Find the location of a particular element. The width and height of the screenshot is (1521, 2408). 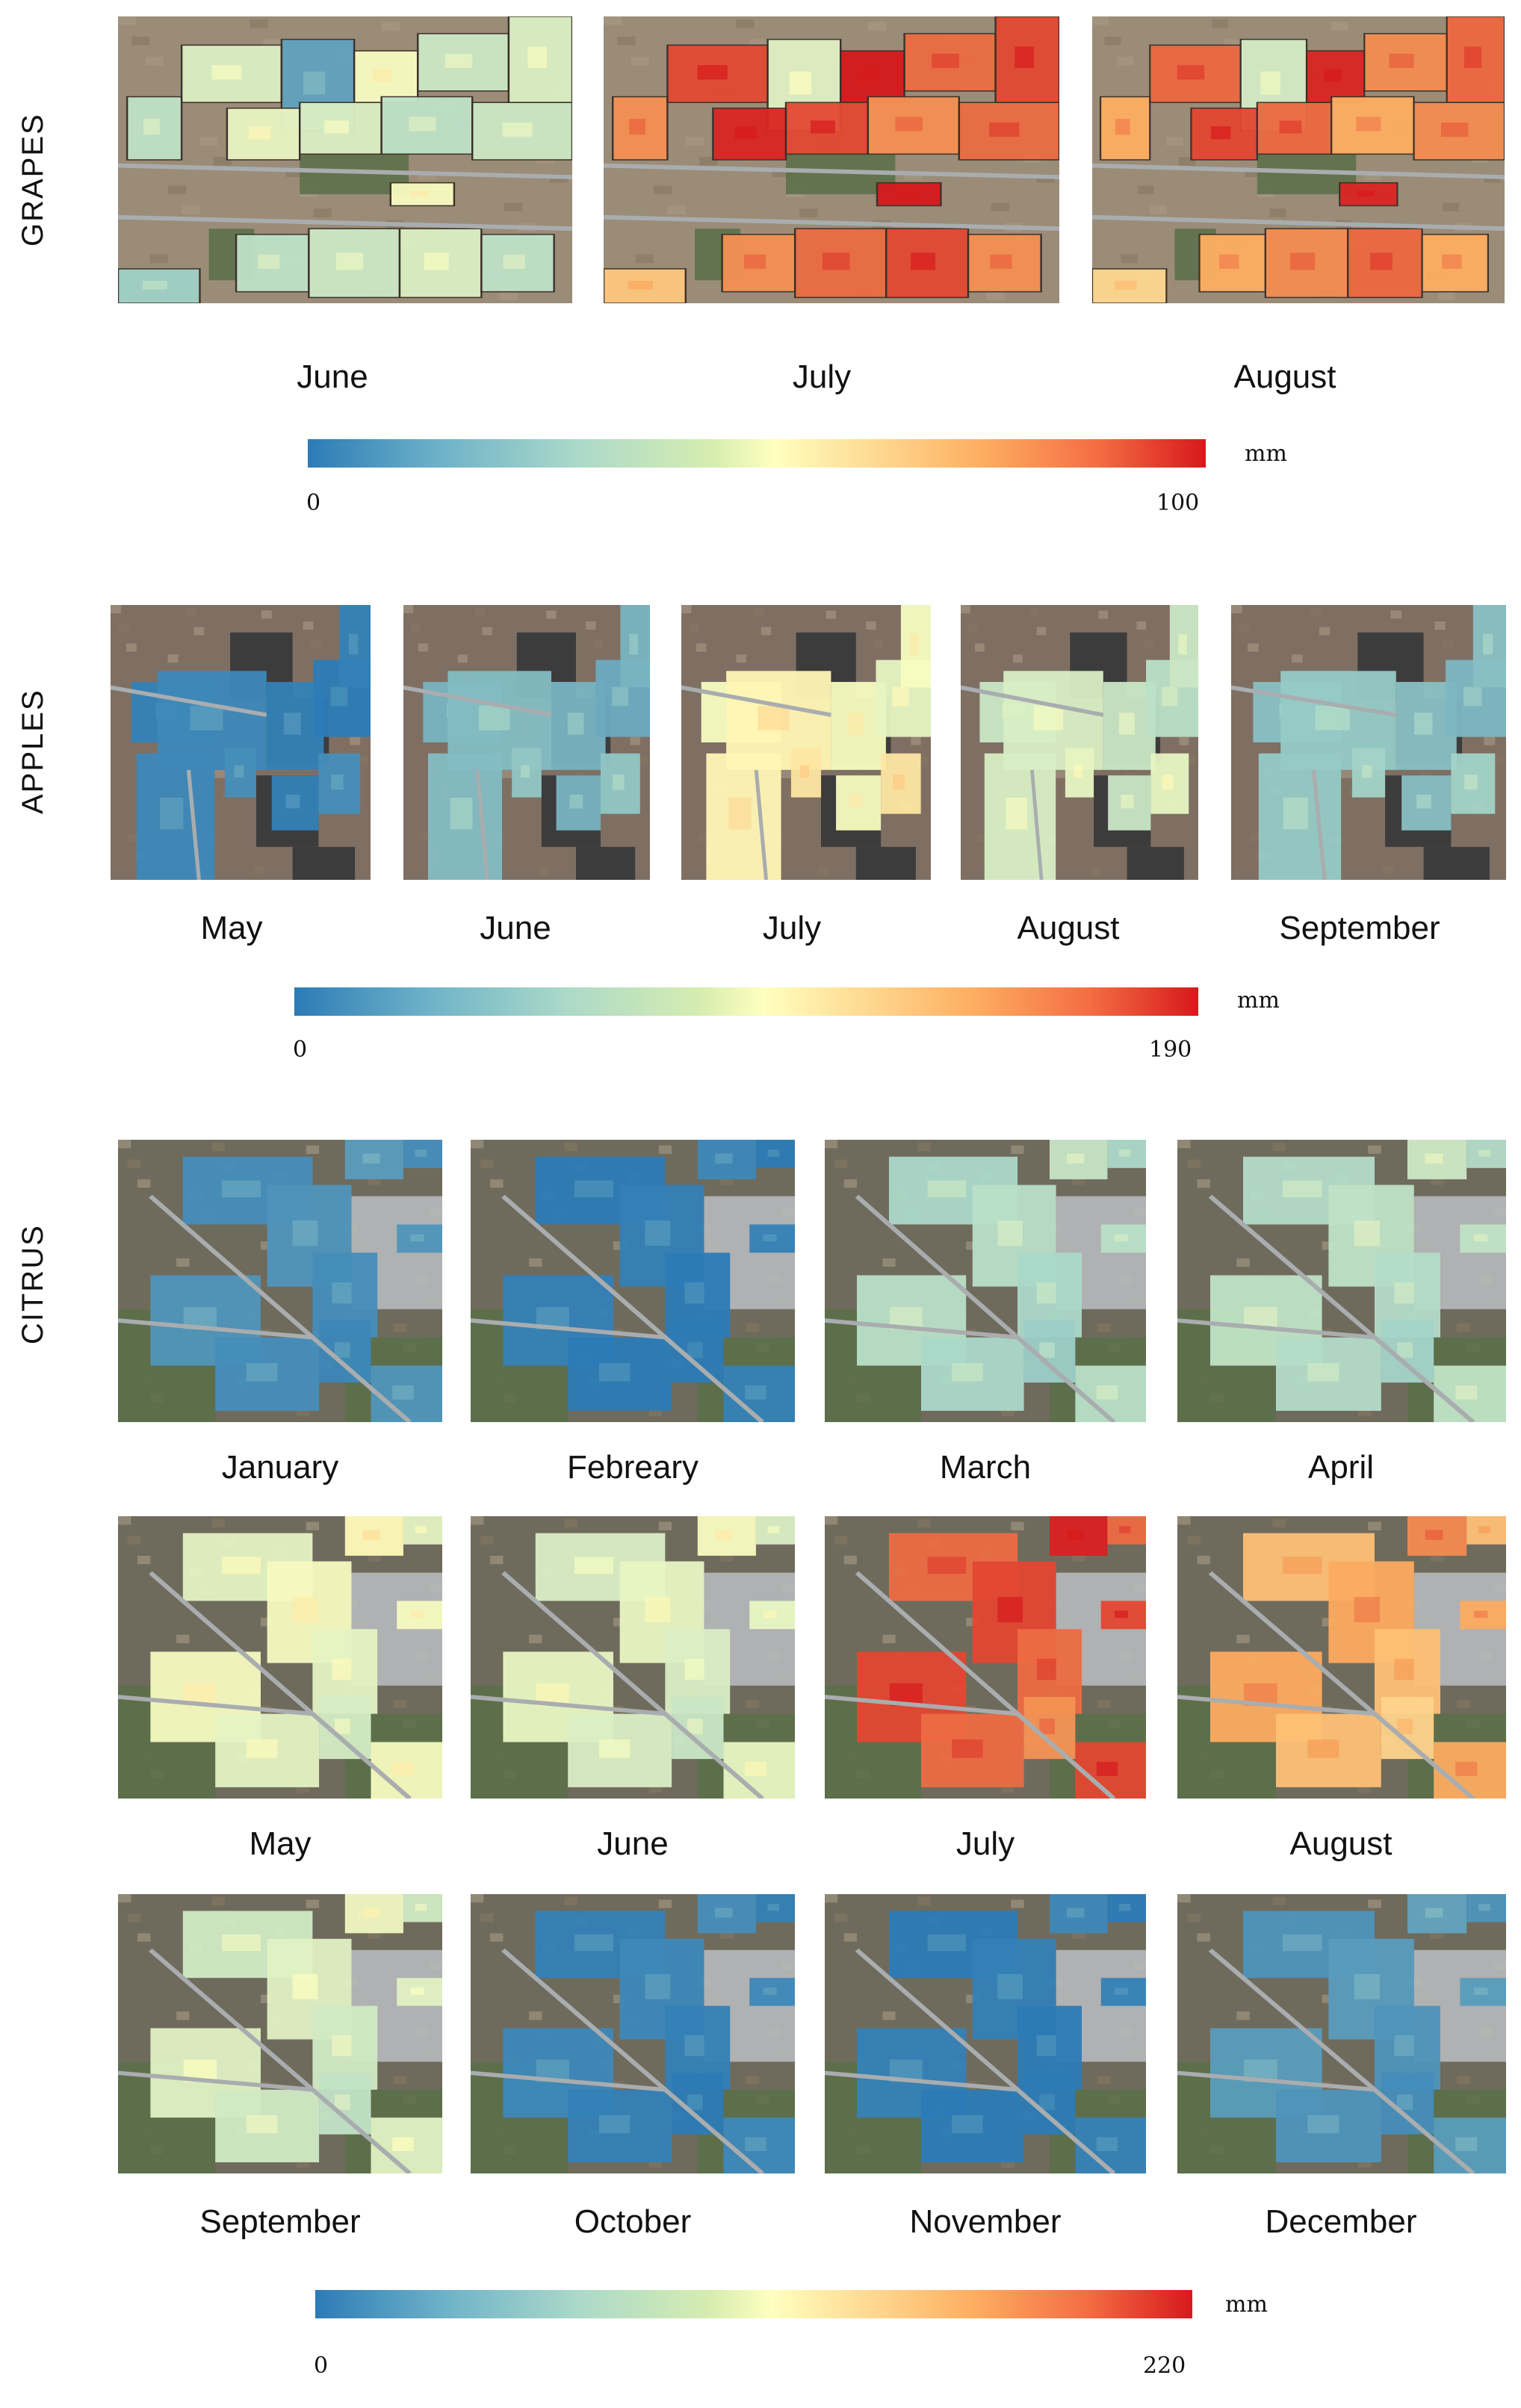

grapes-section-label: GRAPES is located at coordinates (32, 180).